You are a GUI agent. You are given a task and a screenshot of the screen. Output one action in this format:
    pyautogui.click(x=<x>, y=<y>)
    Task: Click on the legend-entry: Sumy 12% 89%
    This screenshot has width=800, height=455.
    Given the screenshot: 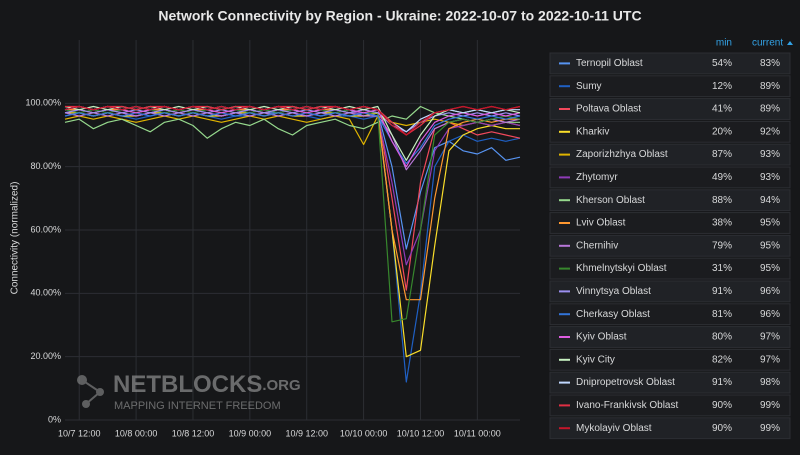 What is the action you would take?
    pyautogui.click(x=670, y=86)
    